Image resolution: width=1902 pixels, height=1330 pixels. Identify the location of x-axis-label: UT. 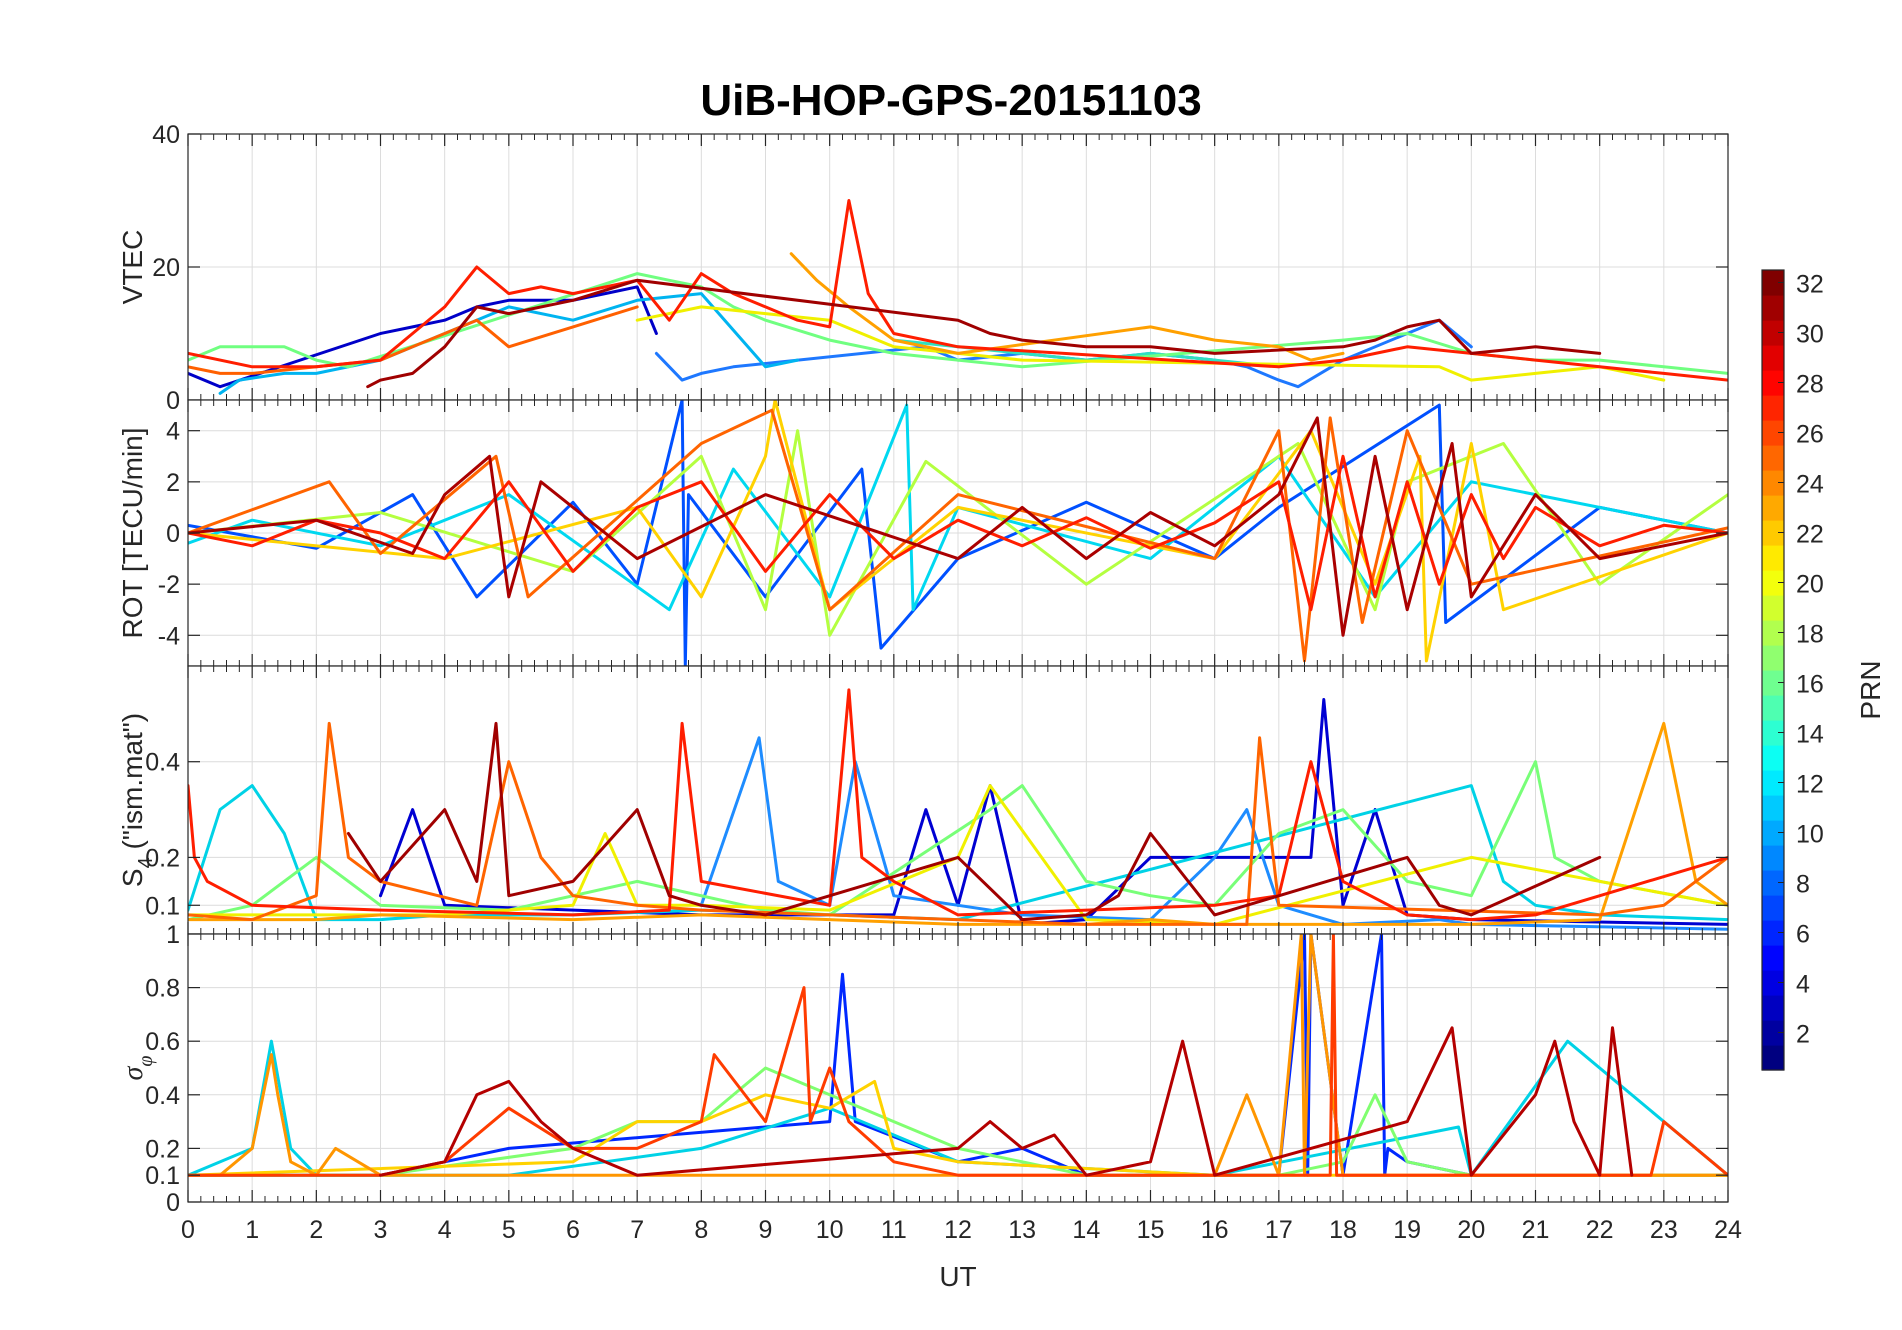
(957, 1276).